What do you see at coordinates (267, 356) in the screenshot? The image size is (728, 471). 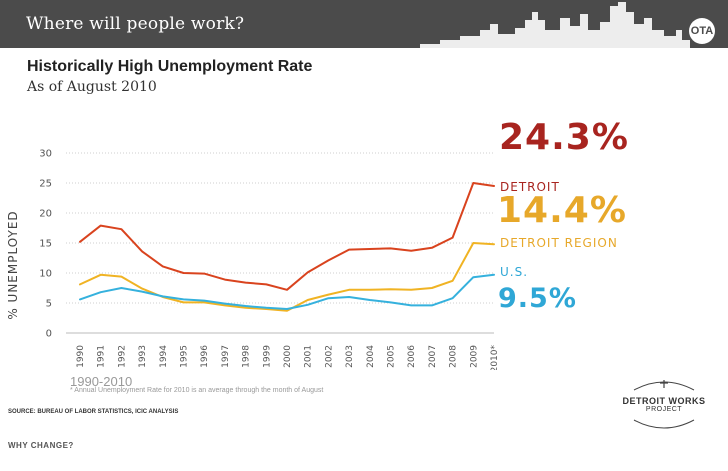 I see `x-tick-label: 1999` at bounding box center [267, 356].